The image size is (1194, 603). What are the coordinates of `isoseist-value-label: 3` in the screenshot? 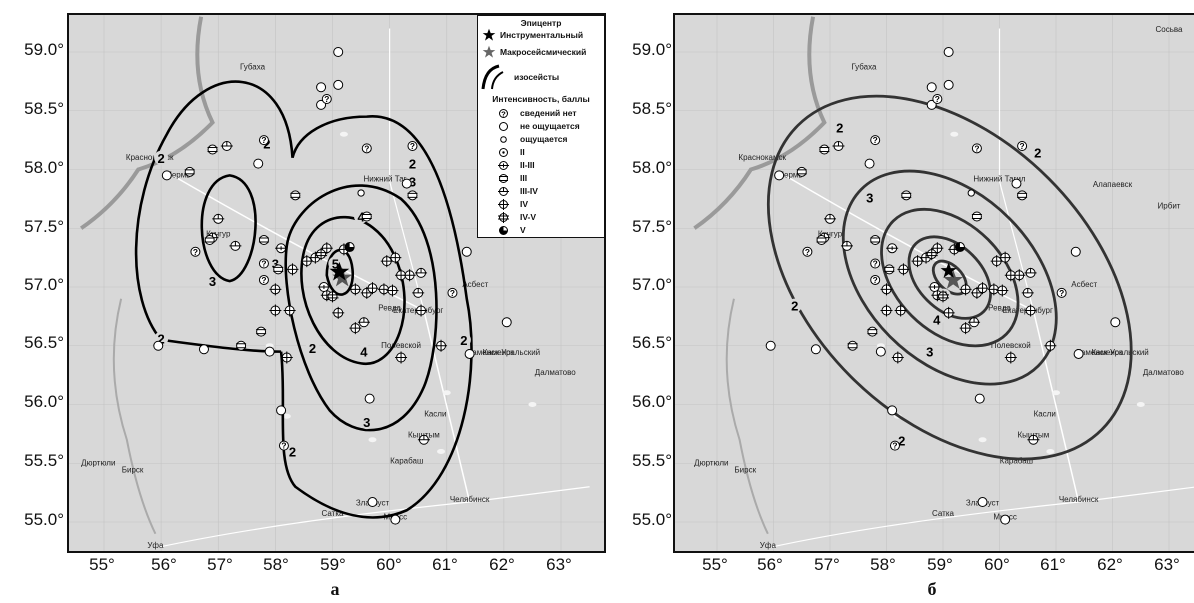 It's located at (412, 181).